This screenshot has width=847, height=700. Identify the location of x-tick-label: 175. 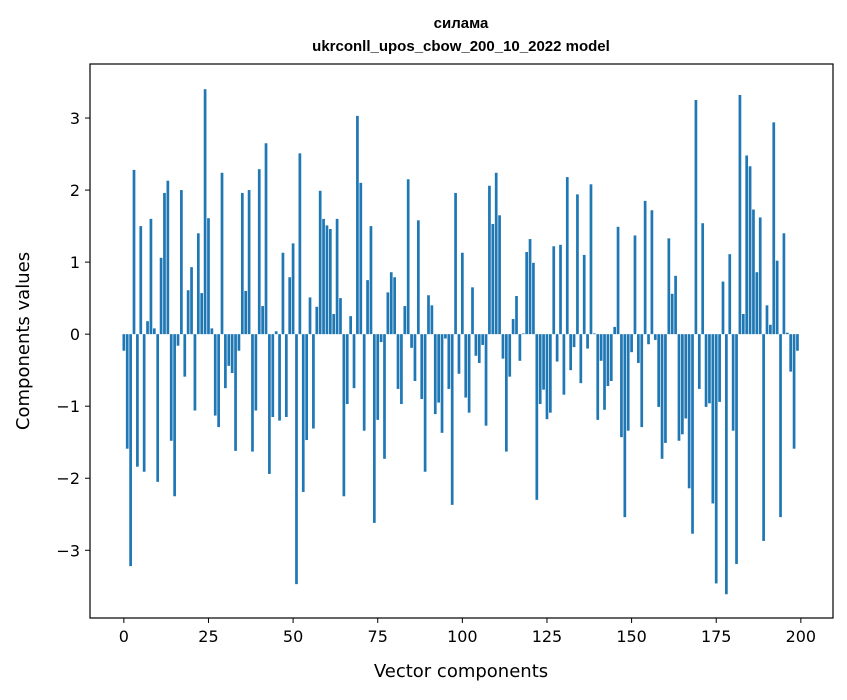
(716, 636).